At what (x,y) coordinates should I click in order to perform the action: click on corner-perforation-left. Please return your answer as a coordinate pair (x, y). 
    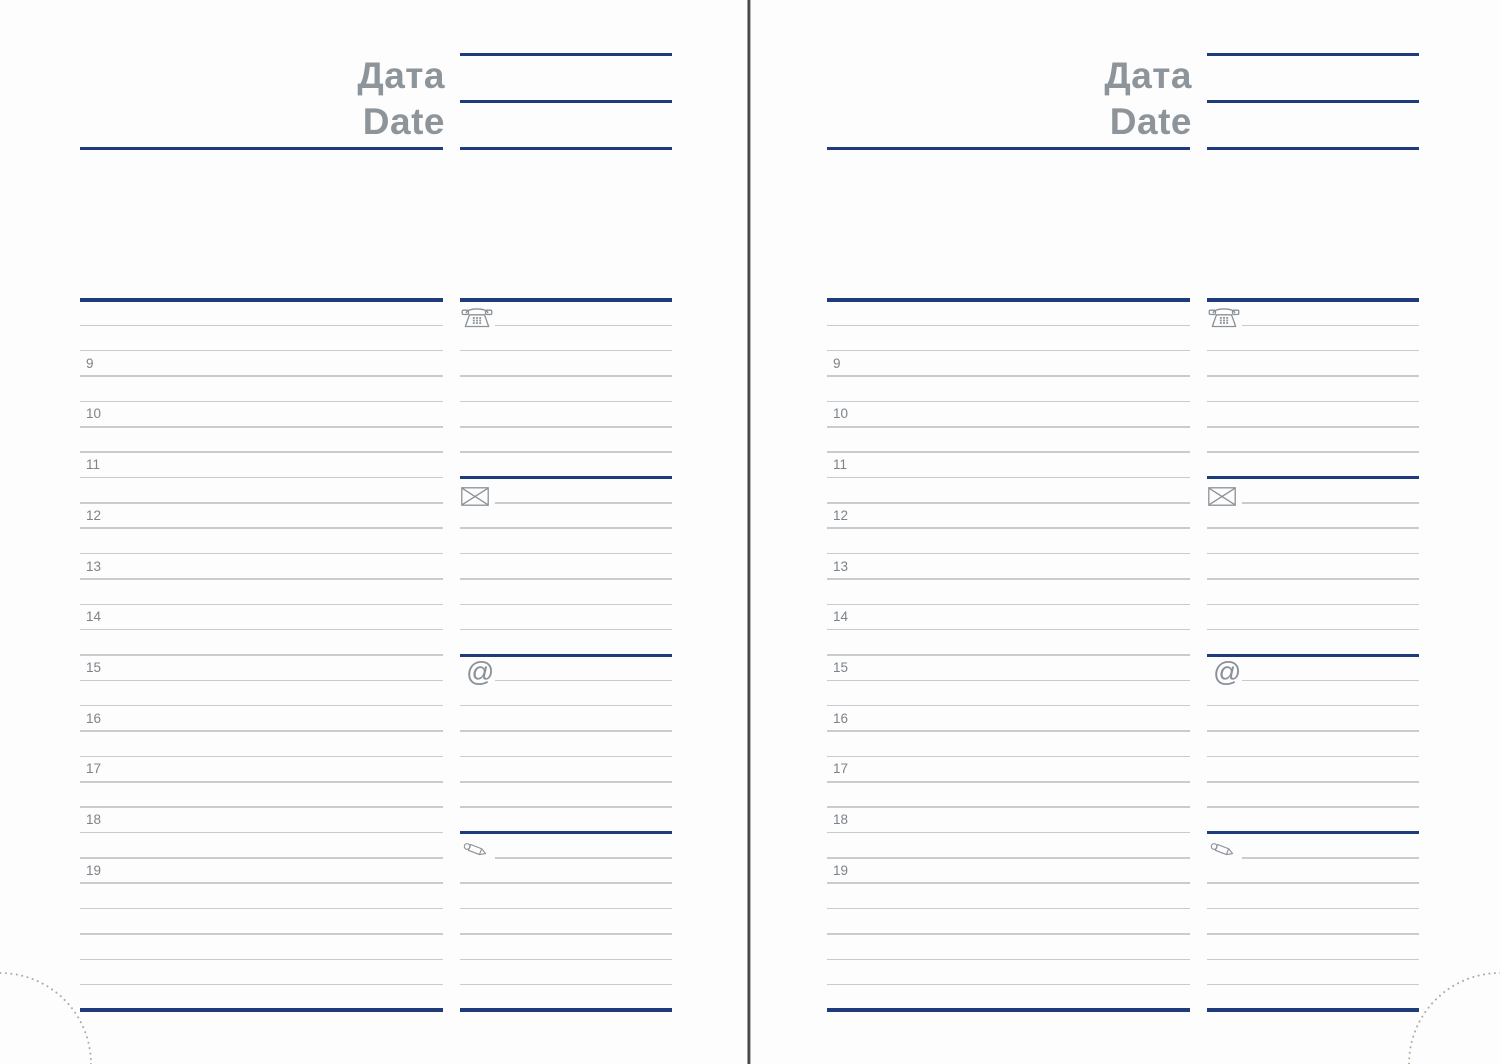
    Looking at the image, I should click on (46, 1018).